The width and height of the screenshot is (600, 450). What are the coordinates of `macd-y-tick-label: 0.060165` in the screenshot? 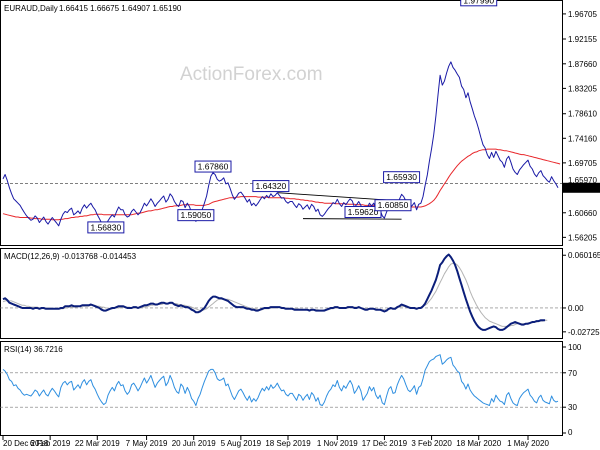 It's located at (584, 255).